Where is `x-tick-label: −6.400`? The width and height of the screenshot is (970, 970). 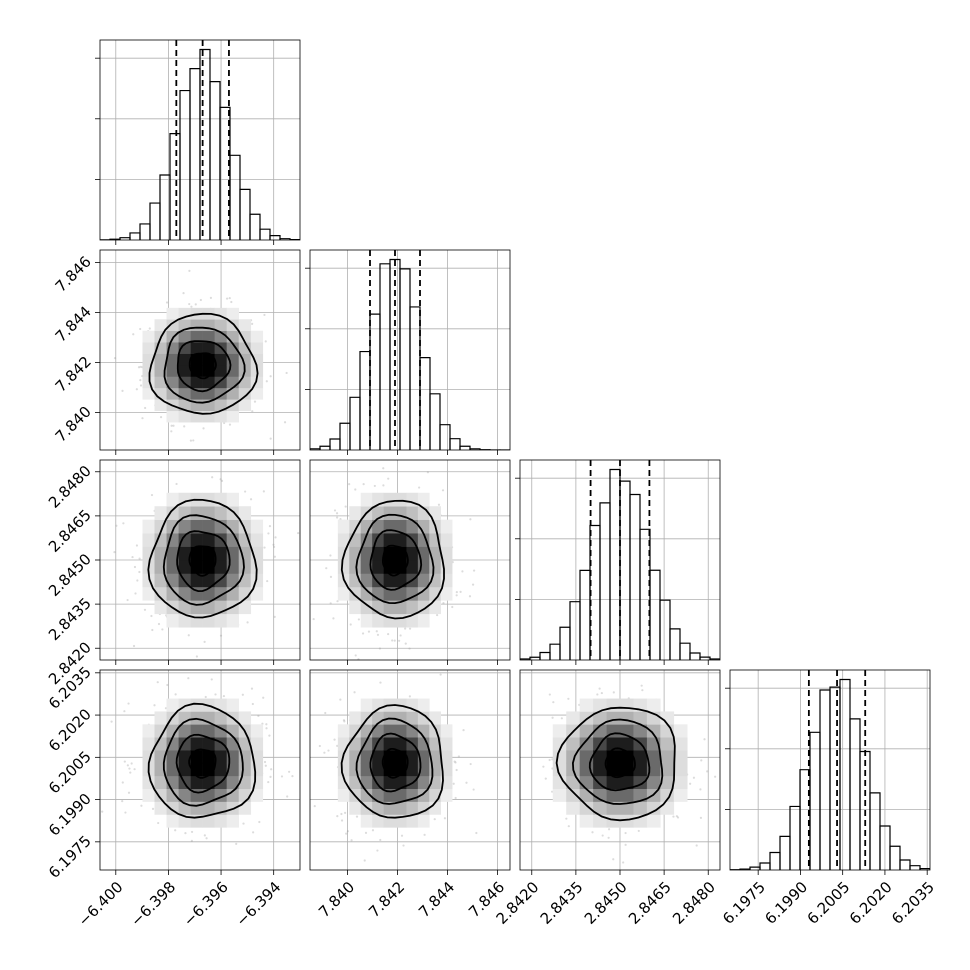 x-tick-label: −6.400 is located at coordinates (101, 904).